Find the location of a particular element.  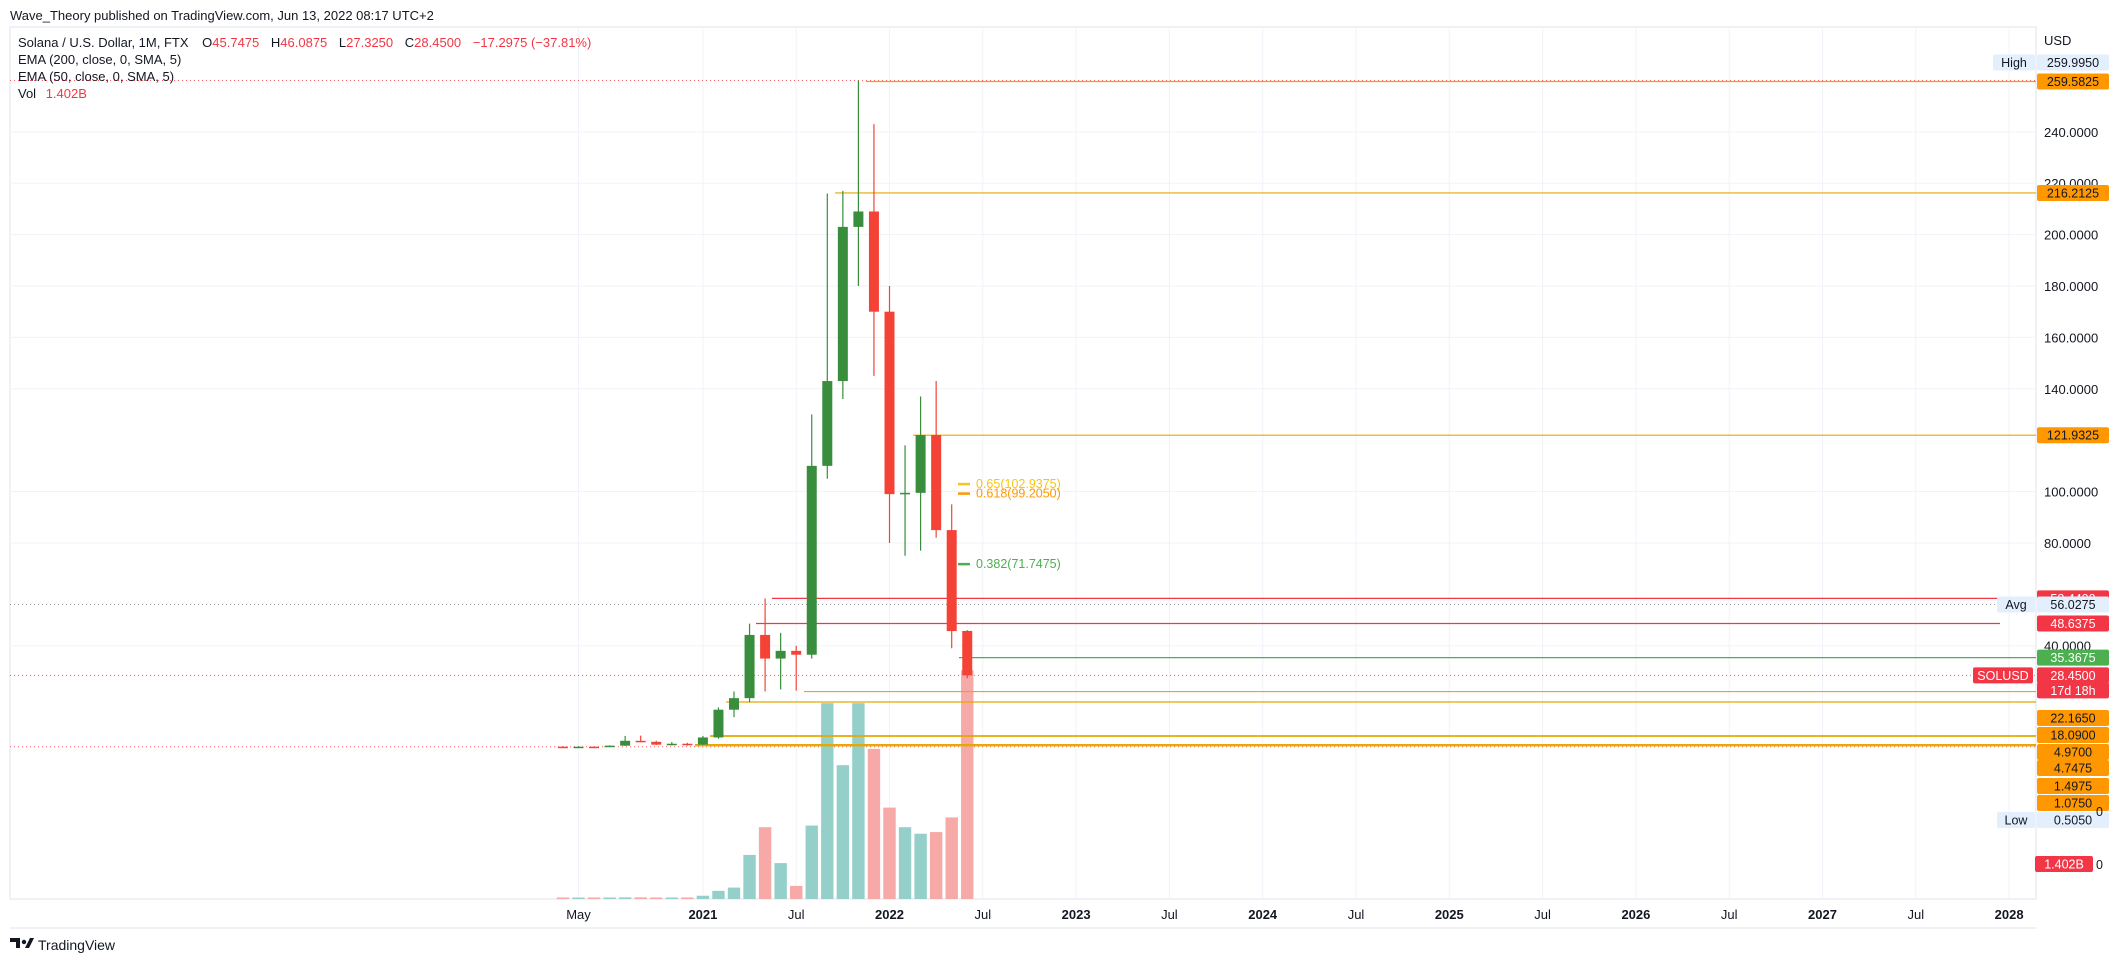

time-tick-label: May is located at coordinates (578, 914).